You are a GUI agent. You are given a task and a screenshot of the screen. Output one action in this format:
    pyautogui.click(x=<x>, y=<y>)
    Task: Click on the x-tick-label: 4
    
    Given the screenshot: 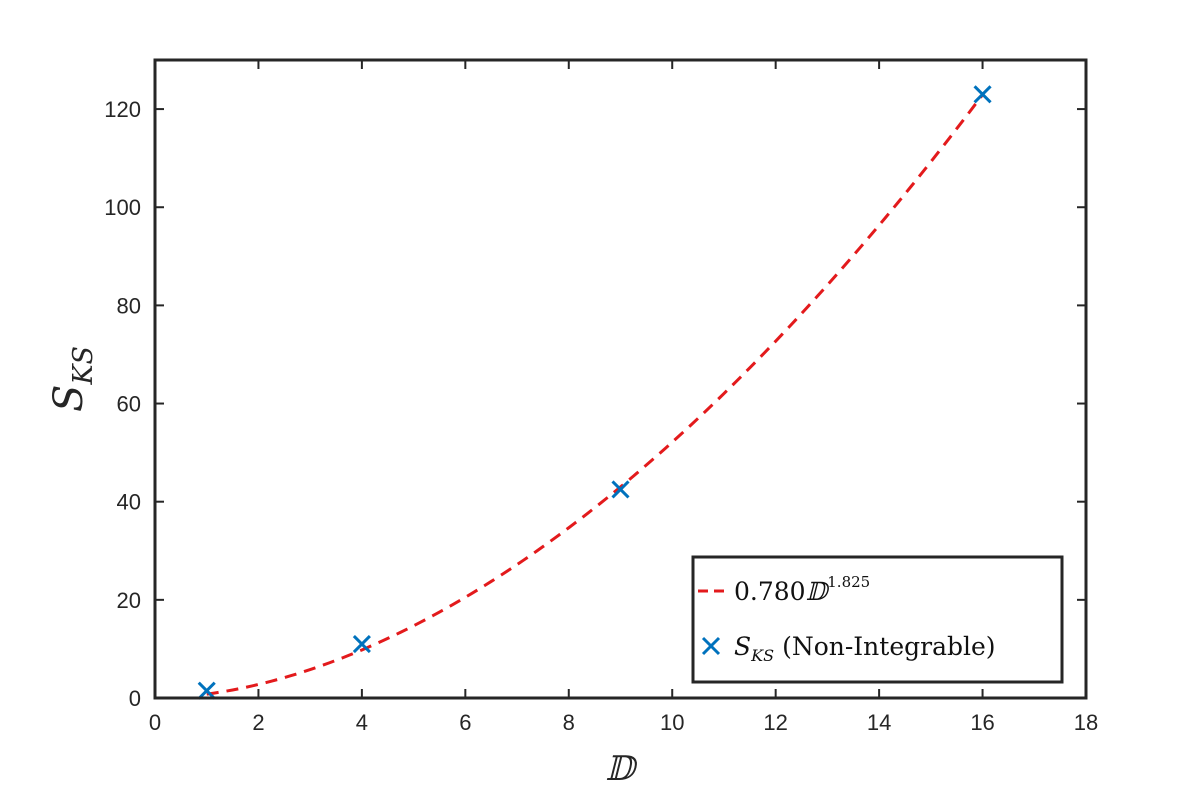 What is the action you would take?
    pyautogui.click(x=362, y=722)
    